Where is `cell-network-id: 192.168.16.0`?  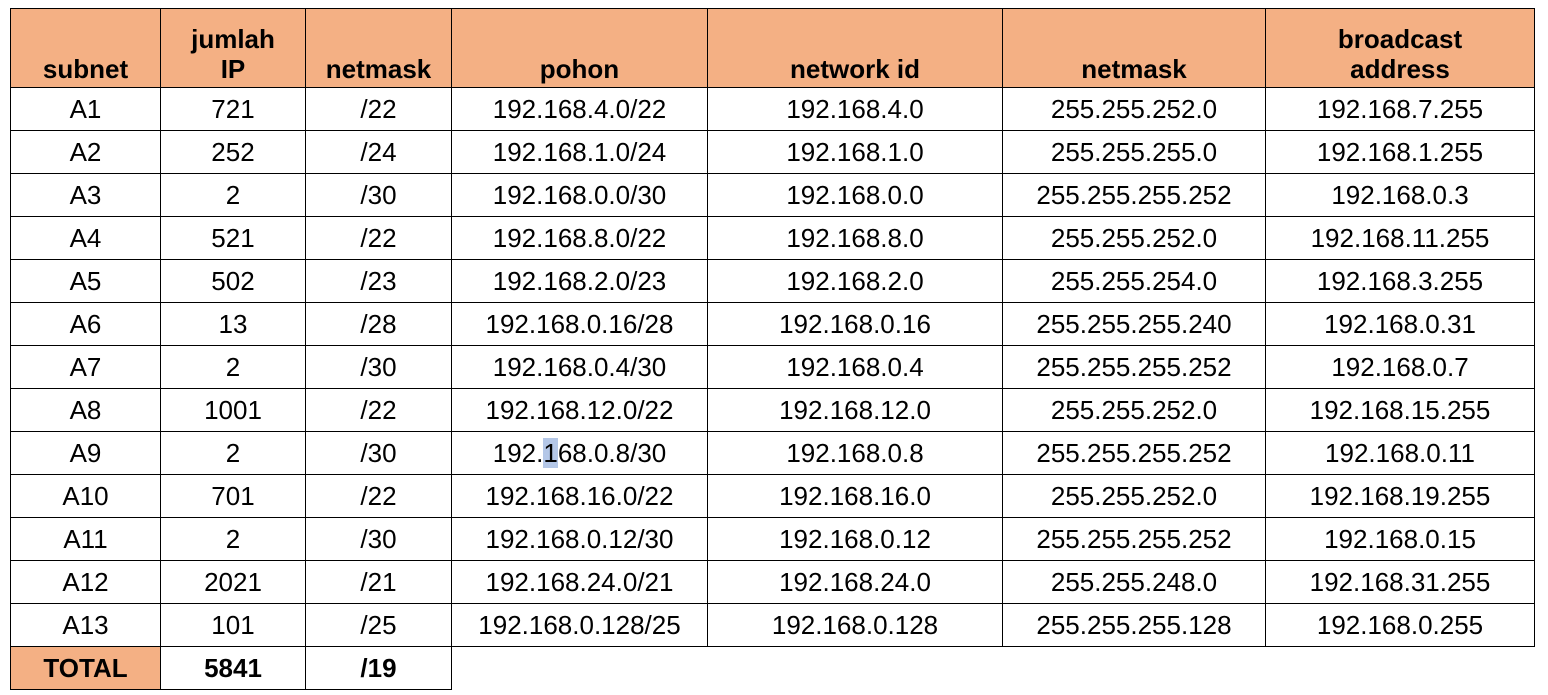 cell-network-id: 192.168.16.0 is located at coordinates (855, 496).